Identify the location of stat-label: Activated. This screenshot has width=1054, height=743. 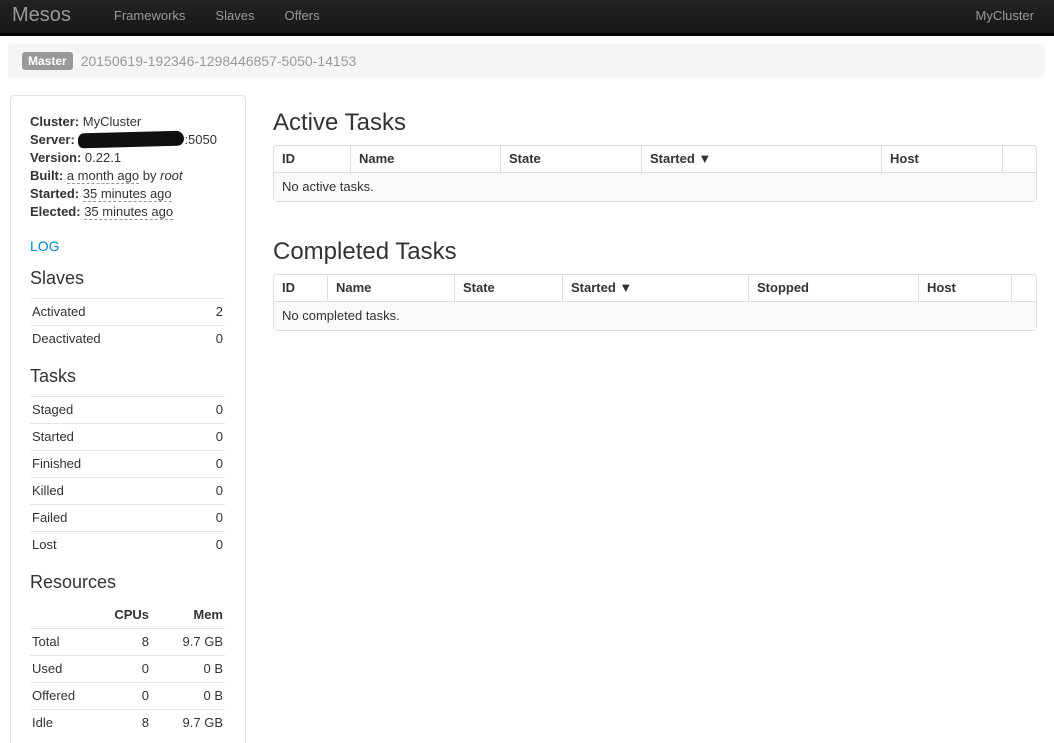
(59, 311).